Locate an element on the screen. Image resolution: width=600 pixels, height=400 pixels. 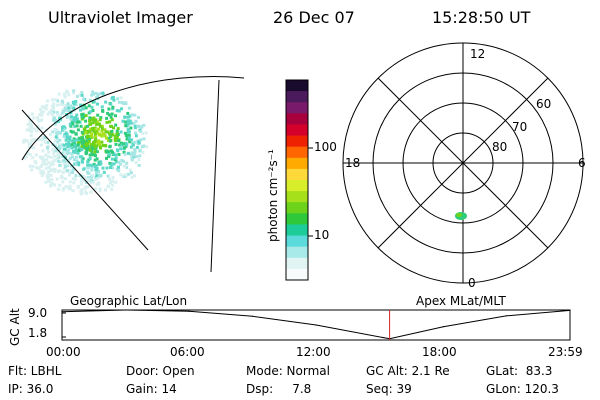
ip-value: IP: 36.0 is located at coordinates (31, 389).